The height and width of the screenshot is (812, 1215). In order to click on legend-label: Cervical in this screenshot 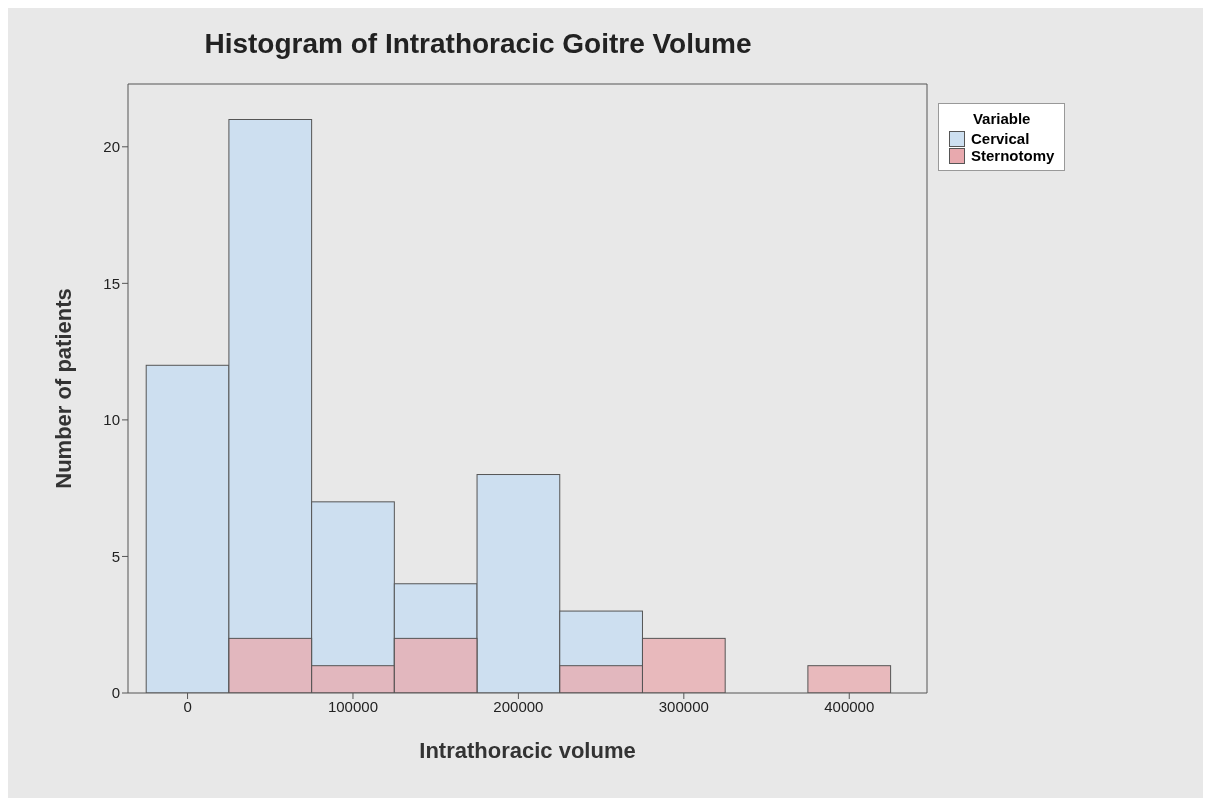, I will do `click(1000, 138)`.